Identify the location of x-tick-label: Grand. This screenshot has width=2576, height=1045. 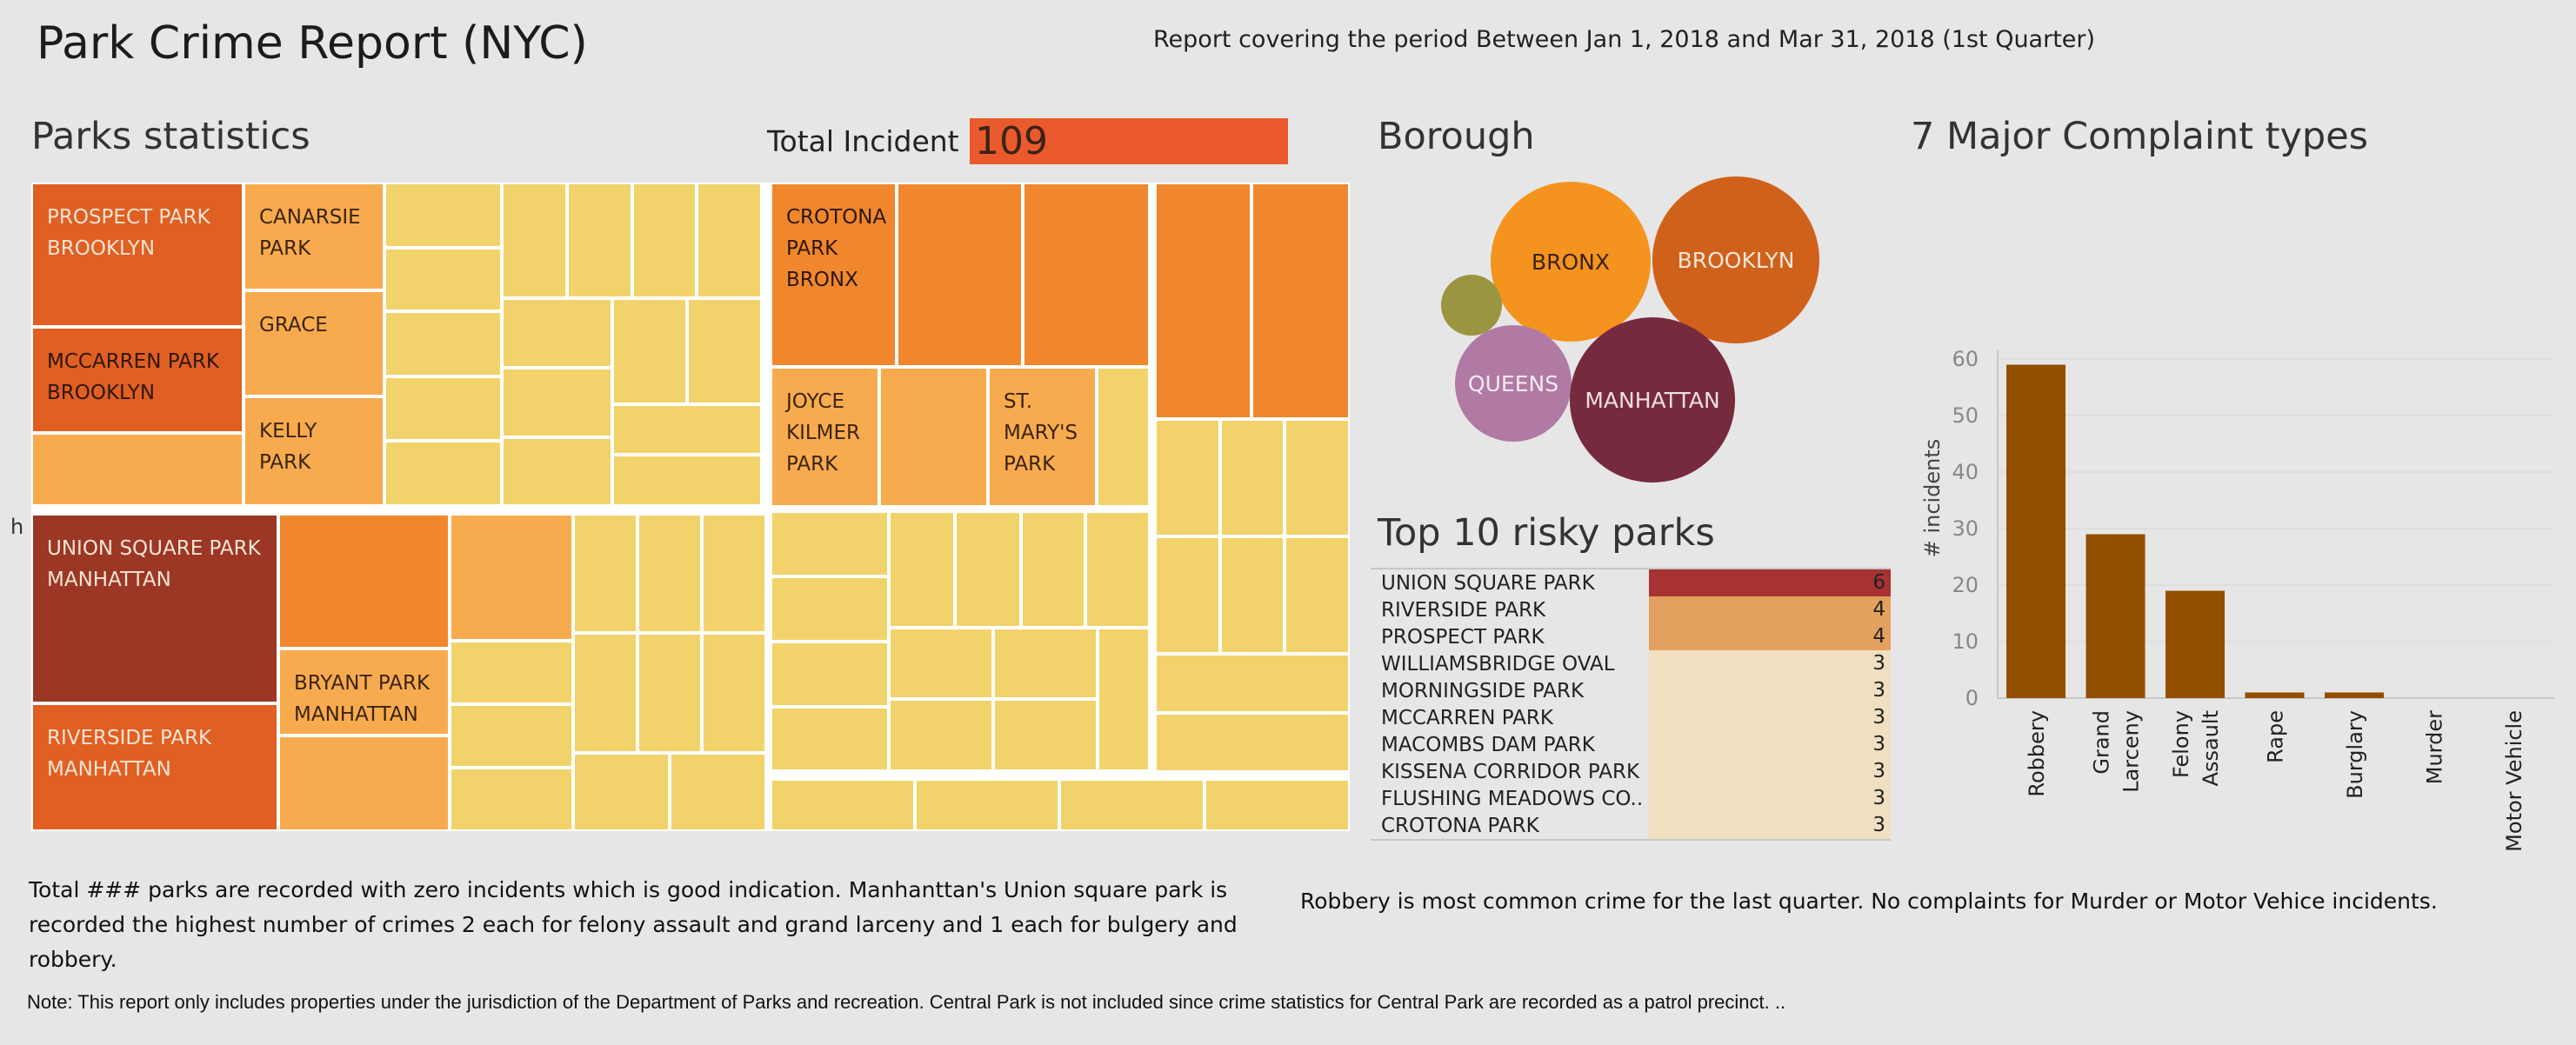
(2102, 742).